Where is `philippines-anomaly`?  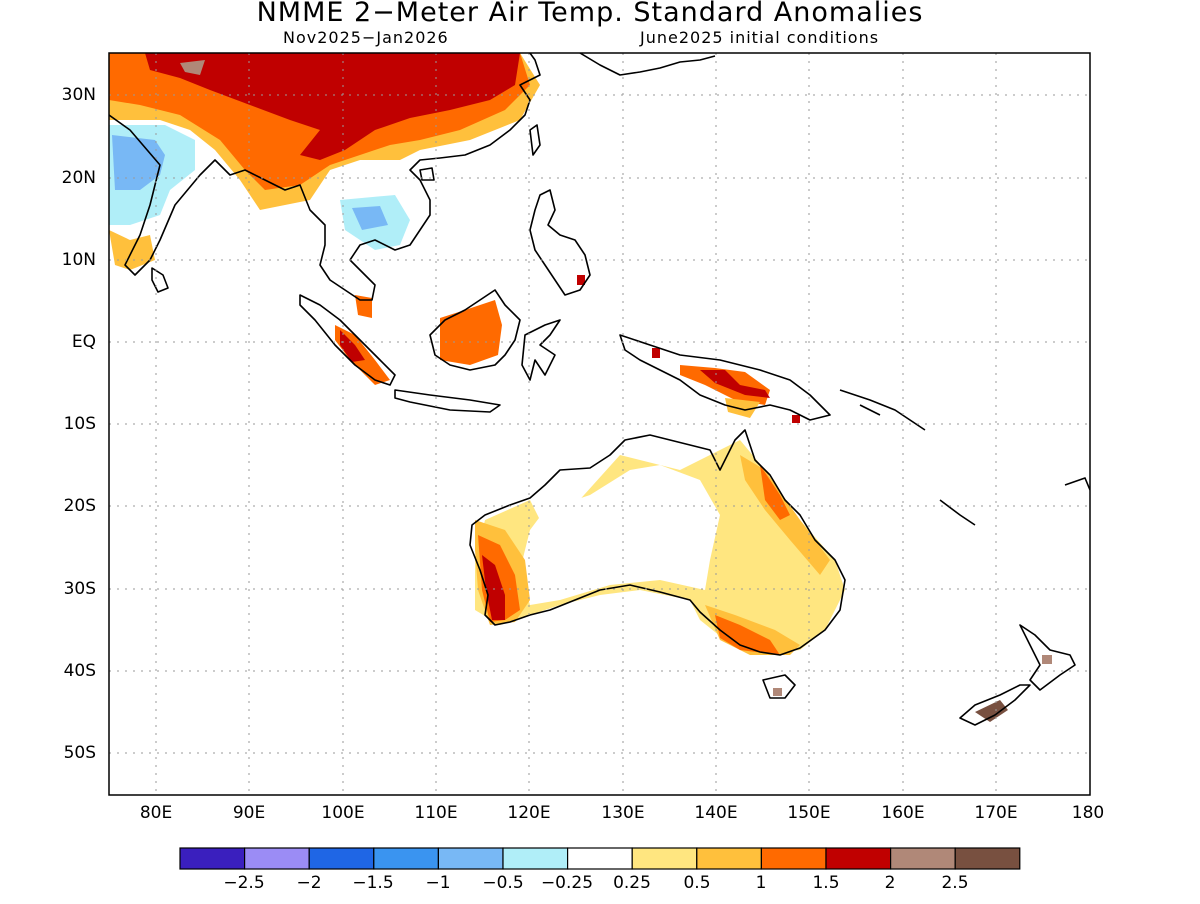 philippines-anomaly is located at coordinates (581, 280).